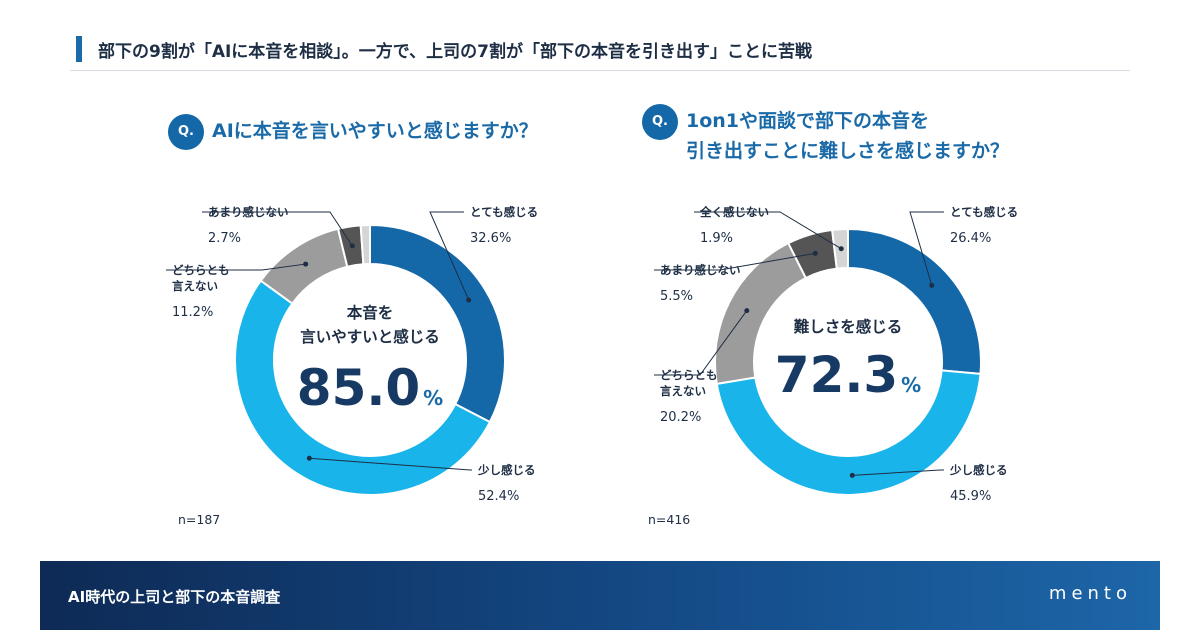 This screenshot has height=630, width=1200. I want to click on header-accent-bar, so click(79, 49).